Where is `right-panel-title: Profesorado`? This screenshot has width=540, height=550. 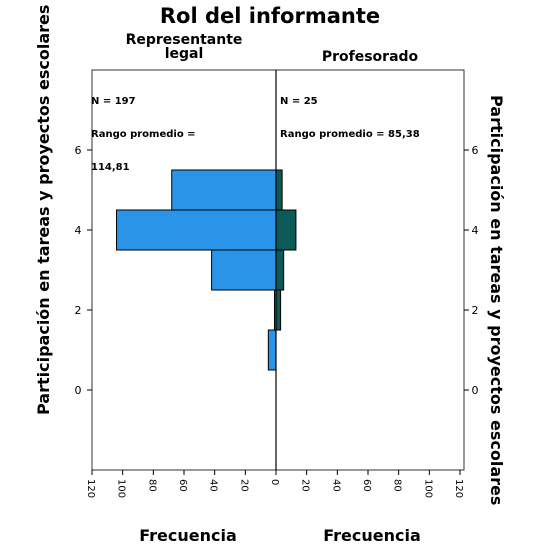
right-panel-title: Profesorado is located at coordinates (370, 57).